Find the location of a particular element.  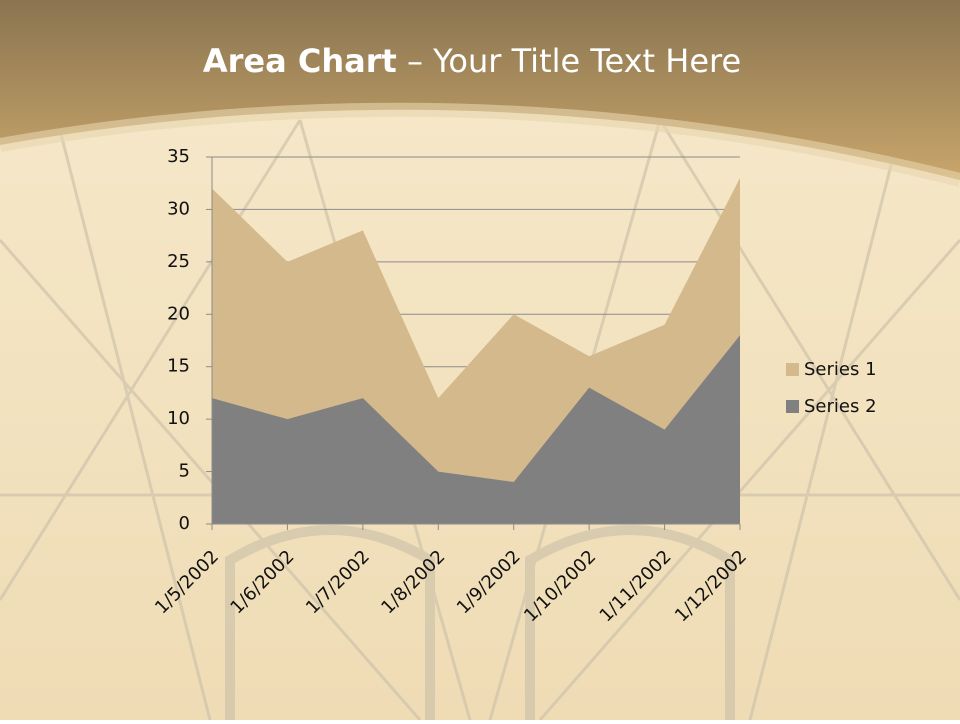

y-tick-label: 10 is located at coordinates (178, 418).